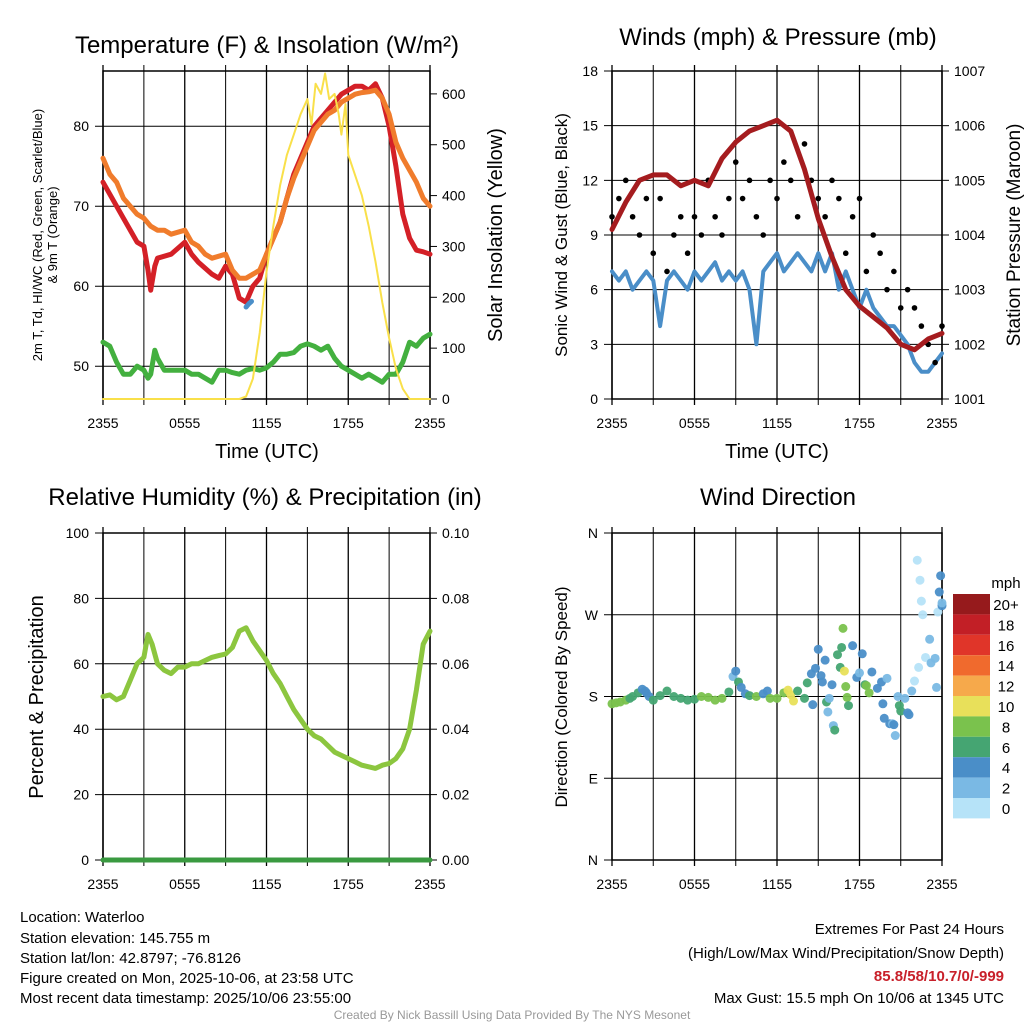 The height and width of the screenshot is (1024, 1024). Describe the element at coordinates (184, 423) in the screenshot. I see `x-tick-label: 0555` at that location.